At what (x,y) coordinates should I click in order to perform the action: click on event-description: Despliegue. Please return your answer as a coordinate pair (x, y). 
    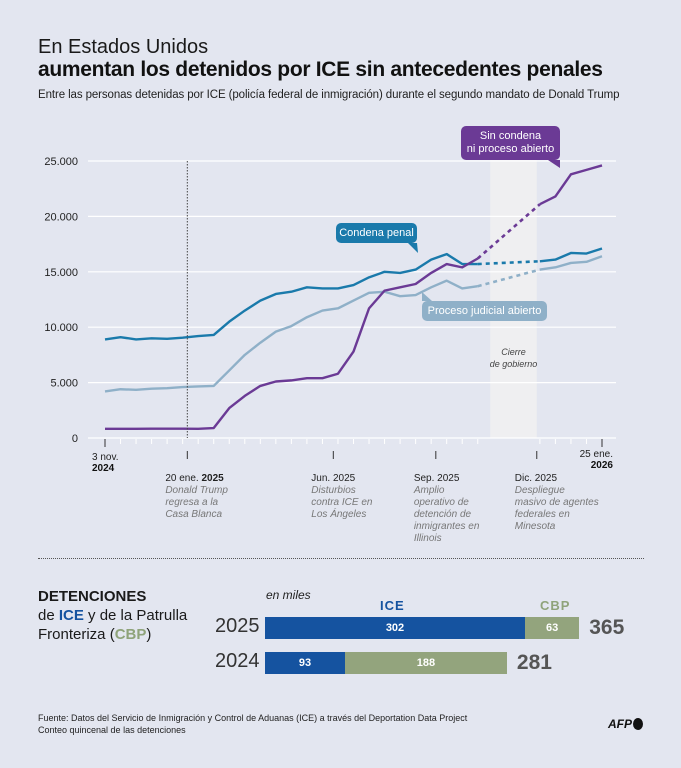
    Looking at the image, I should click on (540, 490).